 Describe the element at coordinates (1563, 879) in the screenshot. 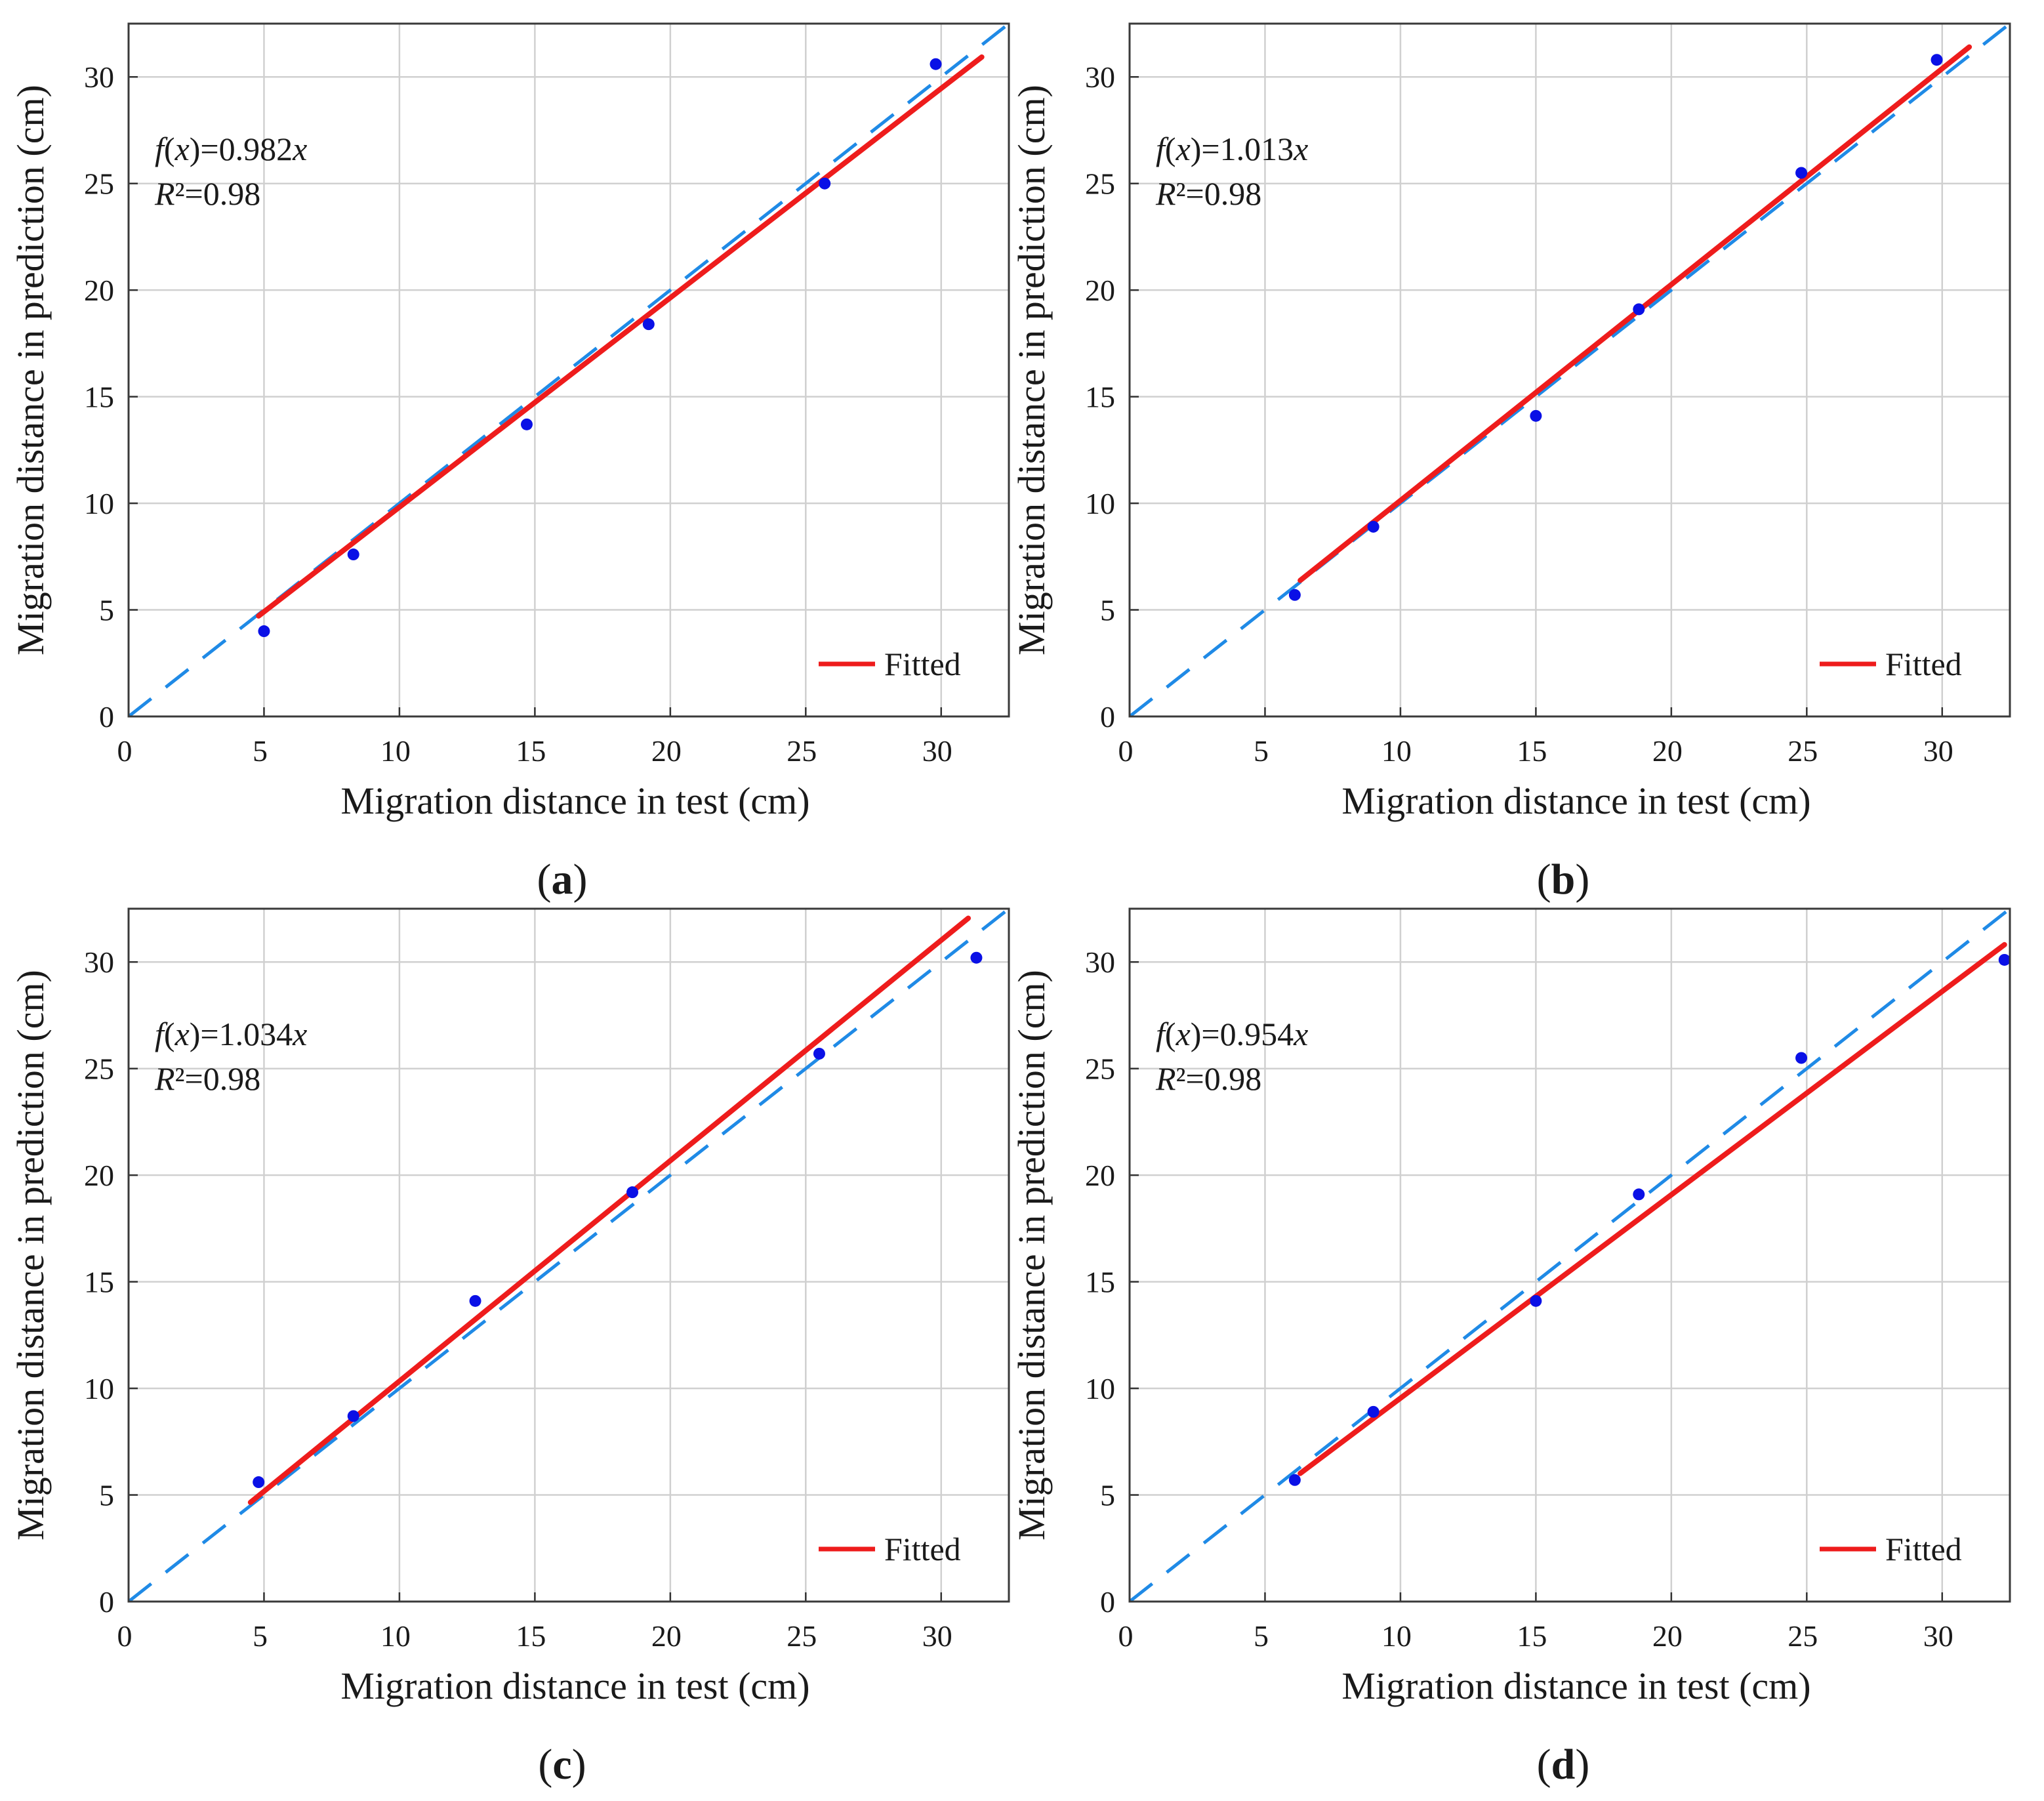

I see `panel-caption: (b)` at that location.